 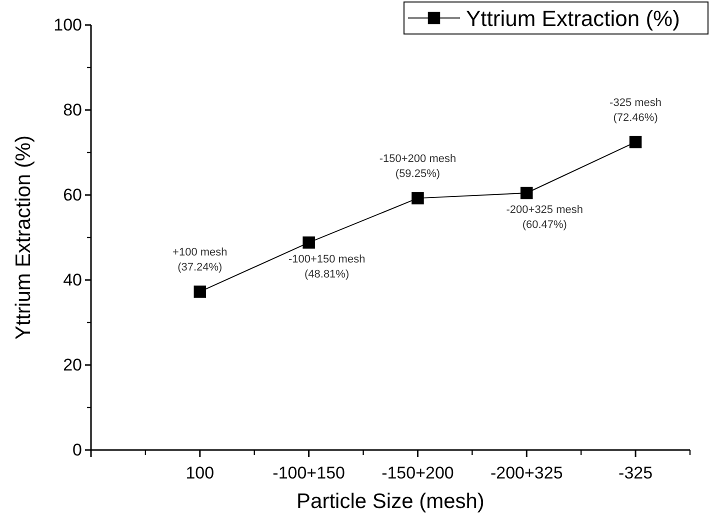 What do you see at coordinates (72, 194) in the screenshot?
I see `y-tick-label: 60` at bounding box center [72, 194].